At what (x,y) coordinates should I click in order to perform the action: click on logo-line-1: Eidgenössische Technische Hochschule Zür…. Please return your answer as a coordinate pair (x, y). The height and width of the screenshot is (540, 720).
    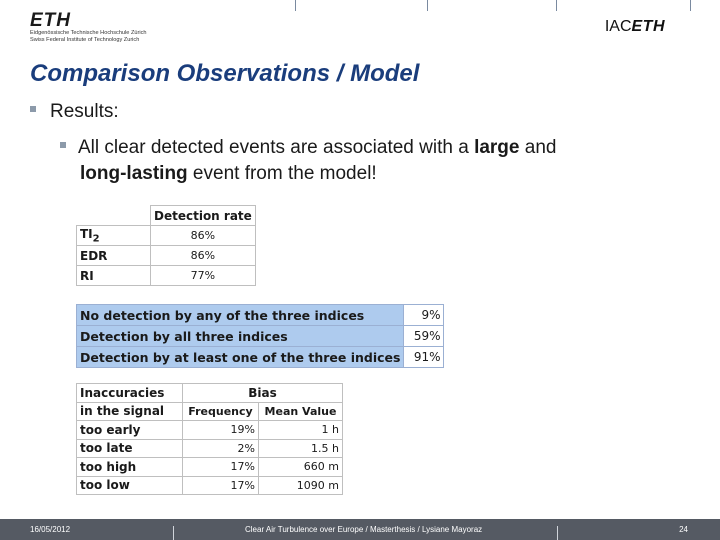
    Looking at the image, I should click on (88, 33).